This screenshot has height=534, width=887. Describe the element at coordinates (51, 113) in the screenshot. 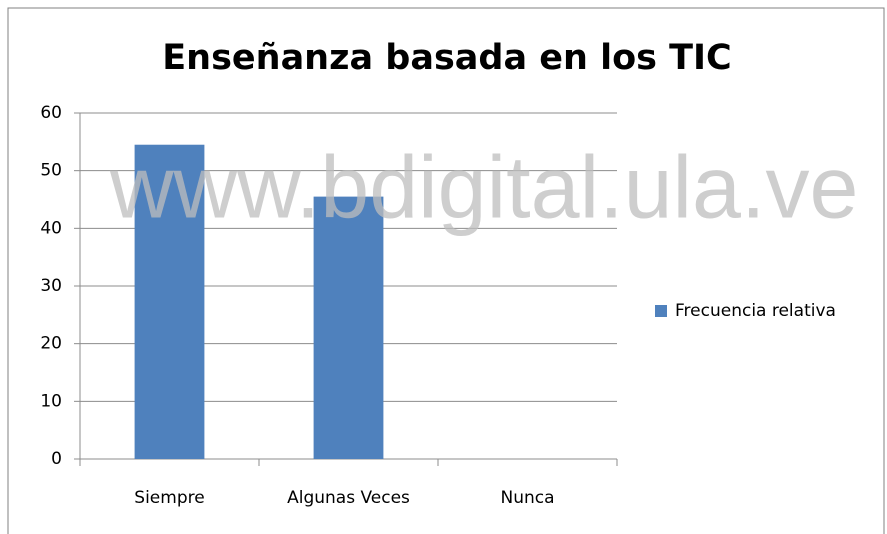

I see `y-tick-label: 60` at that location.